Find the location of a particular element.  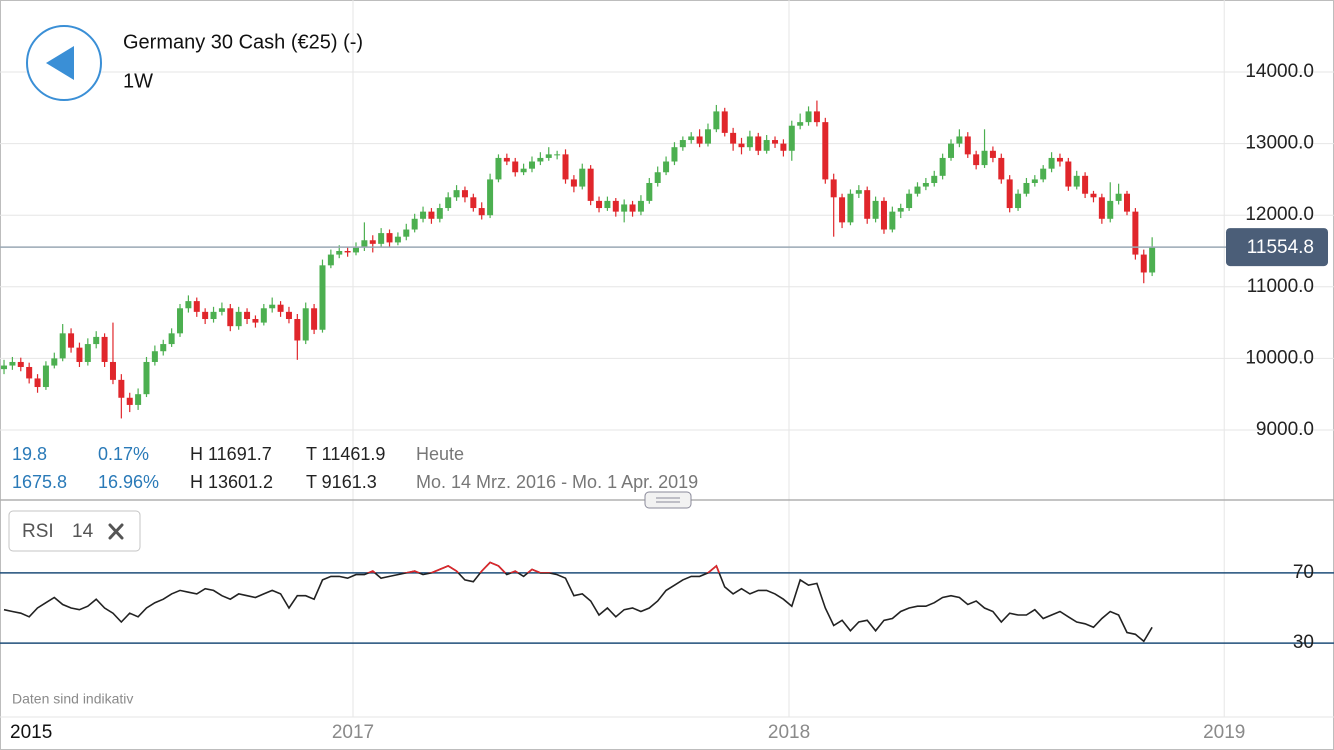

instrument-title: Germany 30 Cash (€25) (-) is located at coordinates (243, 42).